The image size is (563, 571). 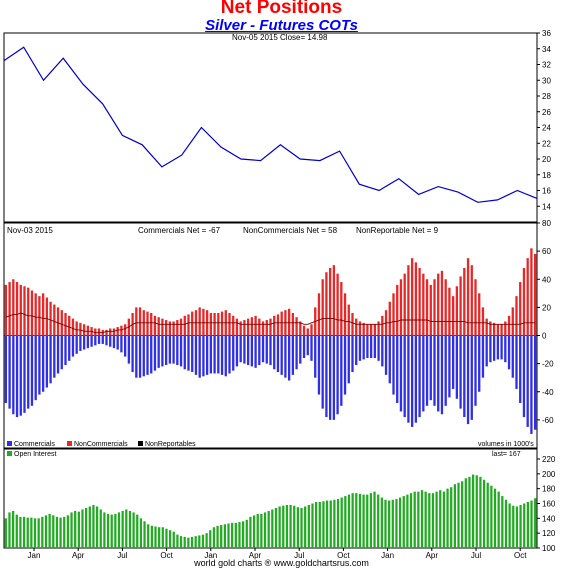 I want to click on commercials-net: Commercials Net = -67, so click(x=179, y=230).